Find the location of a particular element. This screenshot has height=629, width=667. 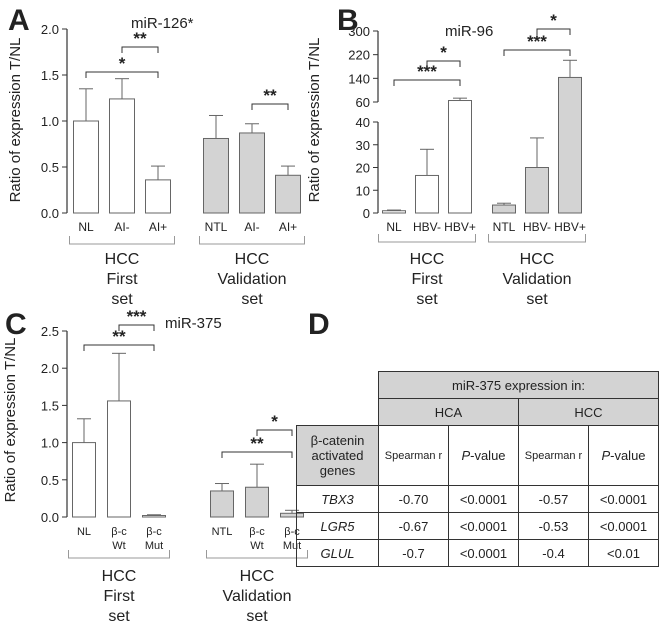

y-tick-label: 300 is located at coordinates (359, 31).